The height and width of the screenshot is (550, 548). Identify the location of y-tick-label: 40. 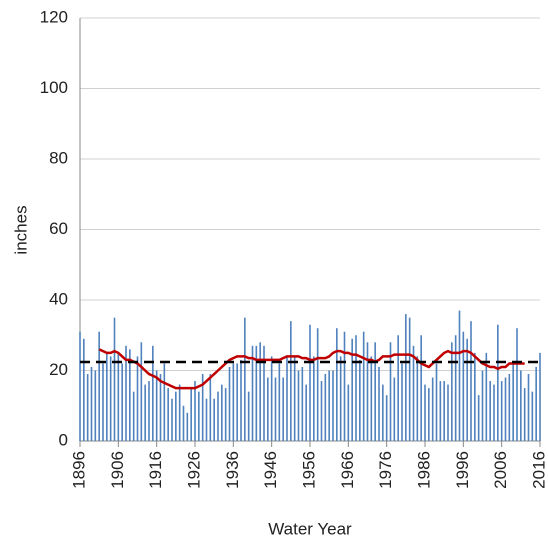
(58, 298).